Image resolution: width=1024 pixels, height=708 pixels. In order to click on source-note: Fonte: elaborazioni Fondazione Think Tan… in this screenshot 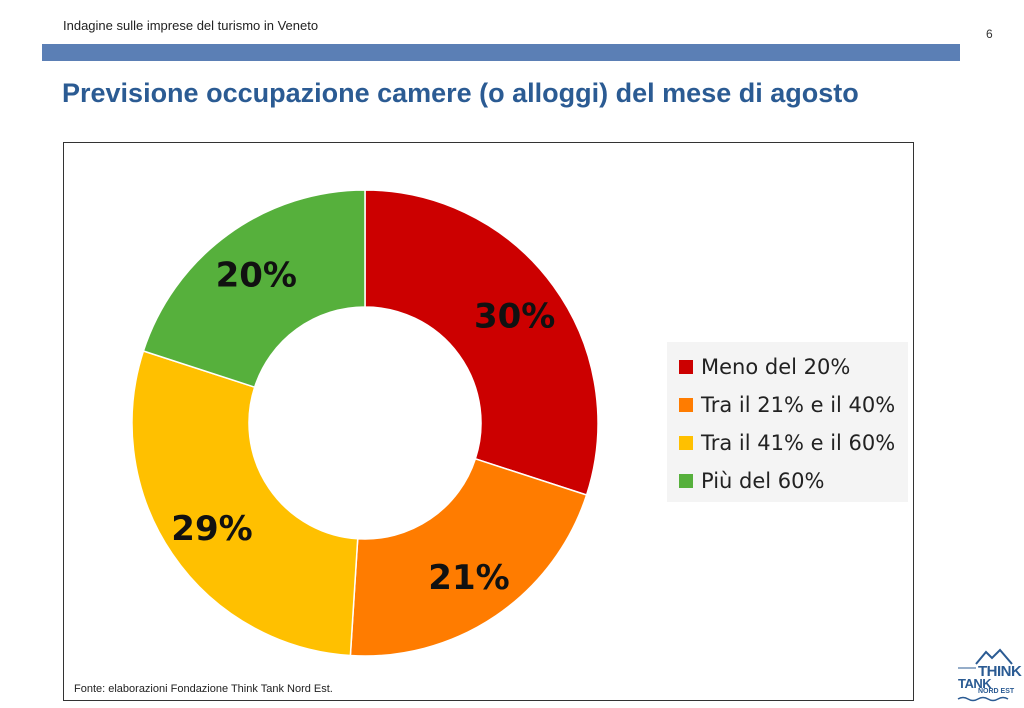, I will do `click(203, 689)`.